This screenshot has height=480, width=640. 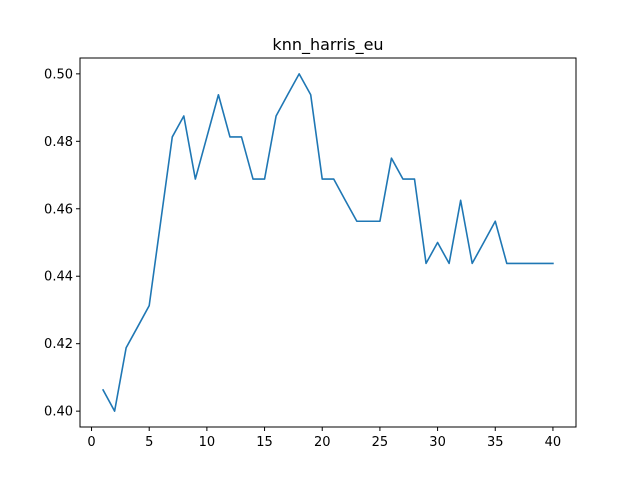 I want to click on y-tick-label: 0.50, so click(x=58, y=74).